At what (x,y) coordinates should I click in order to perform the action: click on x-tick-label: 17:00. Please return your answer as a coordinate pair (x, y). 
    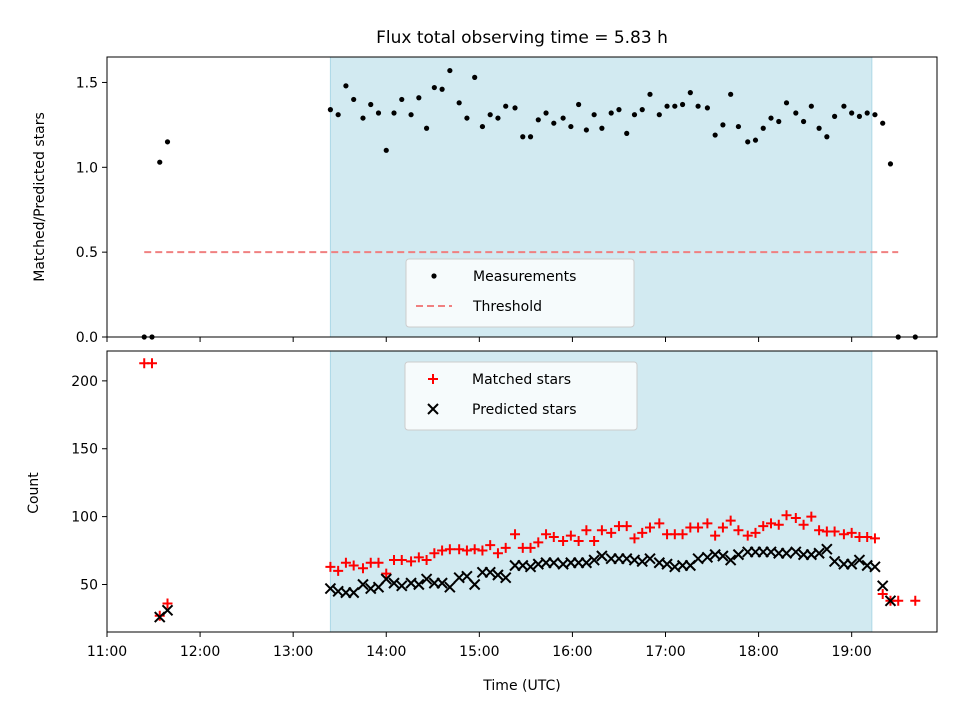
    Looking at the image, I should click on (665, 652).